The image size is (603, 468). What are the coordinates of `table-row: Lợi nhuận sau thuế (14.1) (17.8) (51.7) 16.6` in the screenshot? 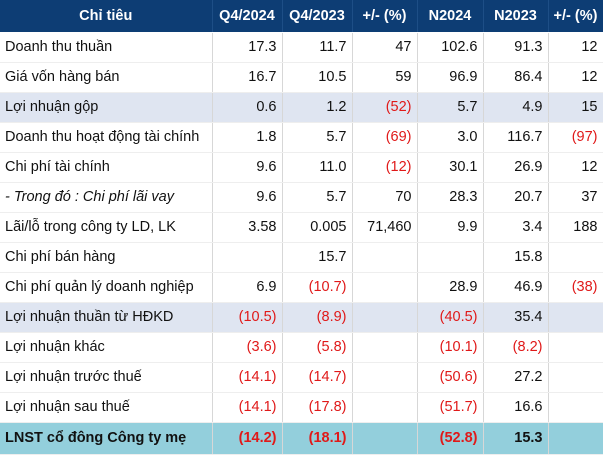 It's located at (301, 407).